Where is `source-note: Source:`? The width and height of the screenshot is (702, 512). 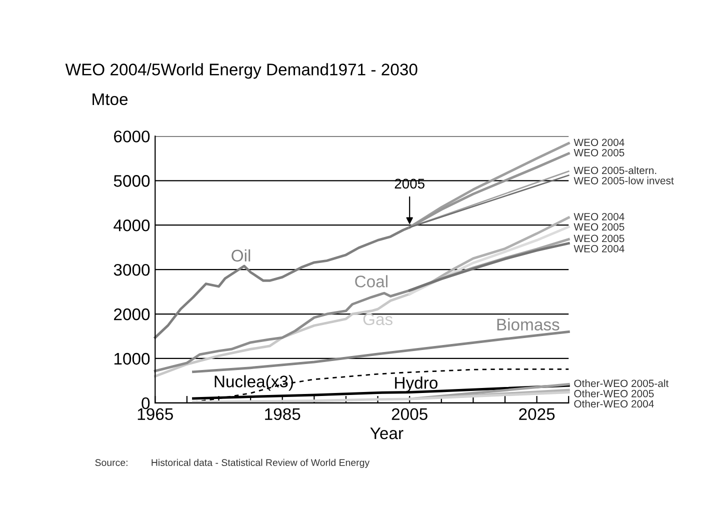
source-note: Source: is located at coordinates (111, 462).